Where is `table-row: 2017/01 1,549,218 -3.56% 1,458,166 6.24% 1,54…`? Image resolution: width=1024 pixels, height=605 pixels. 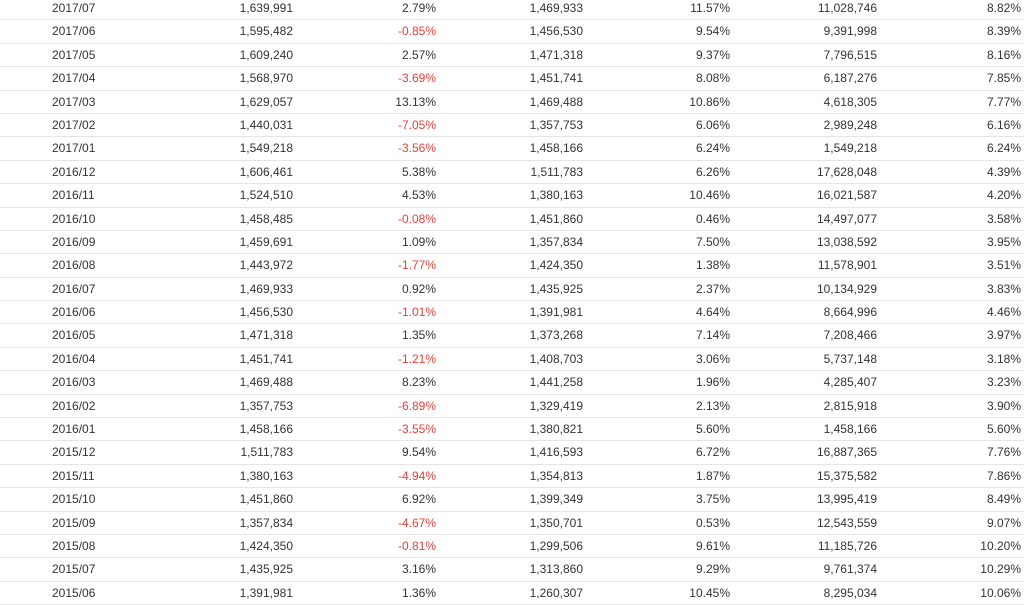
table-row: 2017/01 1,549,218 -3.56% 1,458,166 6.24% 1,54… is located at coordinates (512, 149).